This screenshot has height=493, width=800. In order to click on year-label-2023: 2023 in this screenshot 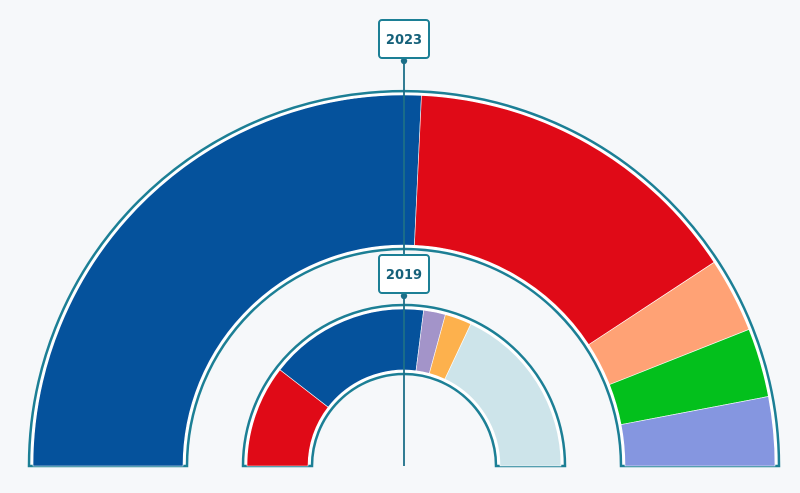, I will do `click(404, 40)`.